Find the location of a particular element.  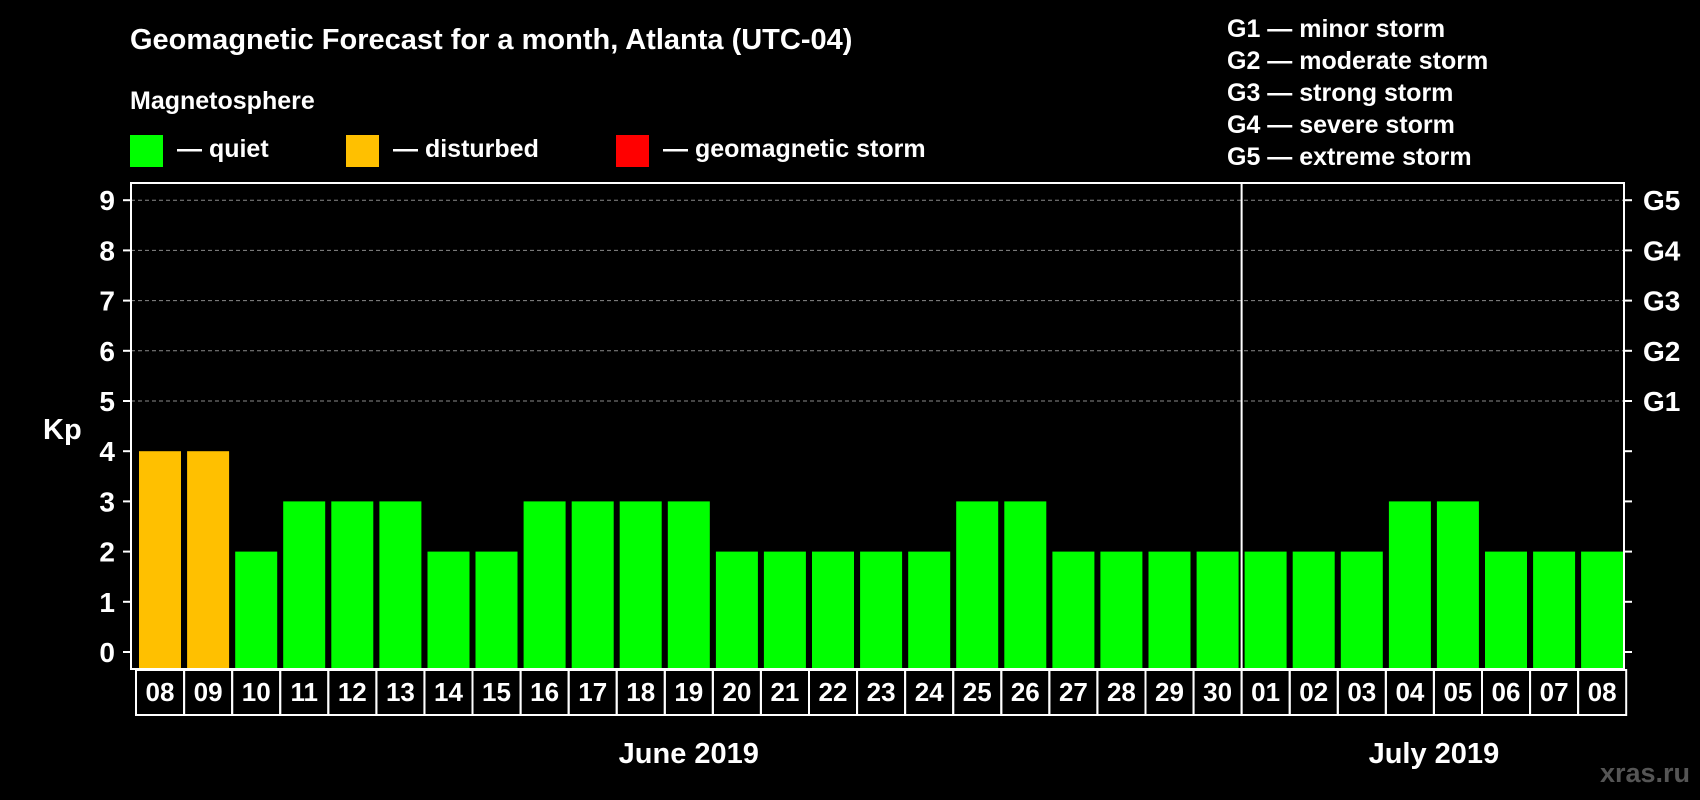

legend-swatch-disturbed is located at coordinates (362, 151).